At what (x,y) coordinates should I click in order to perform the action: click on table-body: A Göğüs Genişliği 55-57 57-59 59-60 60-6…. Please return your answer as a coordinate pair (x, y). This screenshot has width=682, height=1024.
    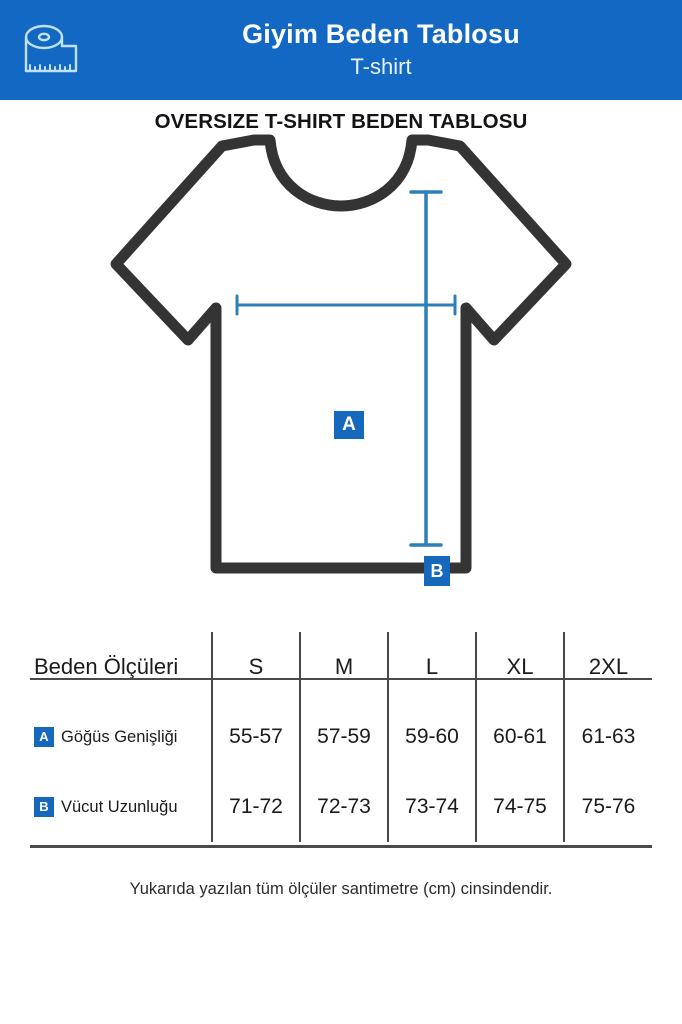
    Looking at the image, I should click on (341, 772).